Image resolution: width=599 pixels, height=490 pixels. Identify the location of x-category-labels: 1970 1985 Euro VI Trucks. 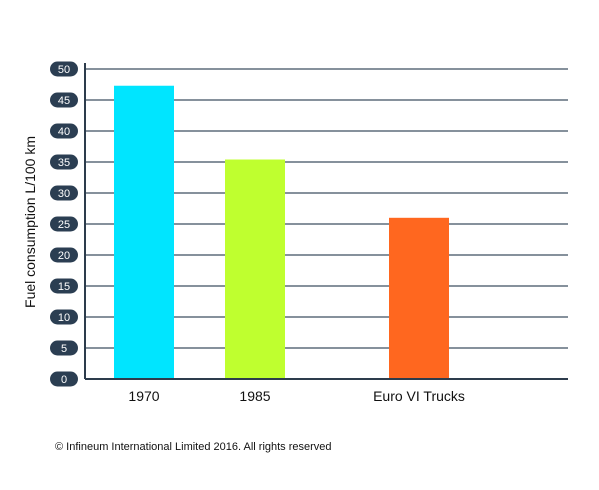
(296, 396).